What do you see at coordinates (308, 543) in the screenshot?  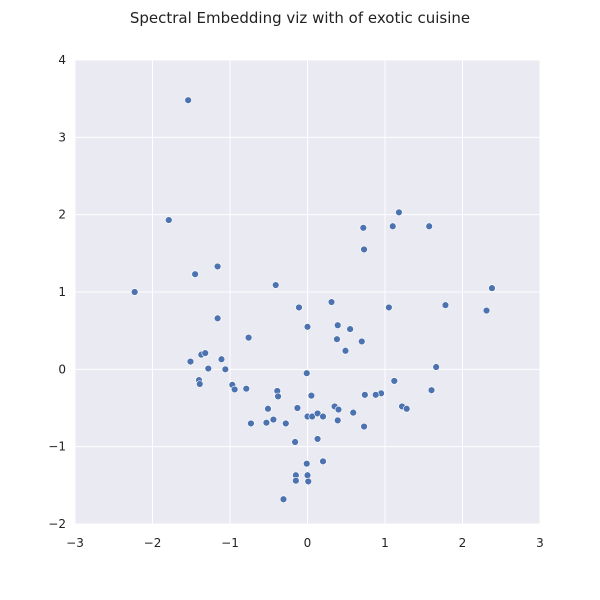 I see `x-tick-label: 0` at bounding box center [308, 543].